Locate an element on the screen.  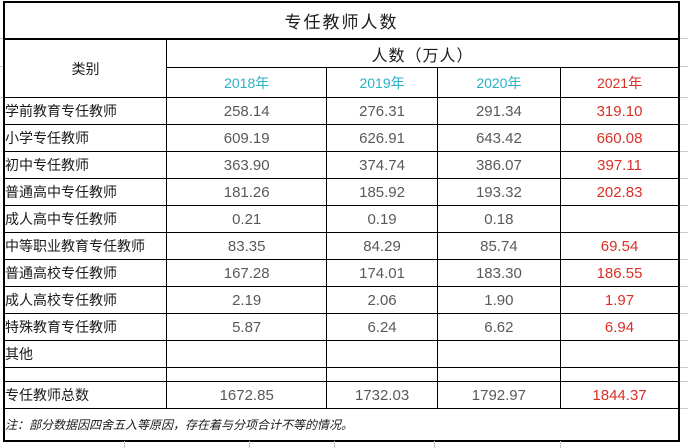
cell-value: 83.35 is located at coordinates (246, 246).